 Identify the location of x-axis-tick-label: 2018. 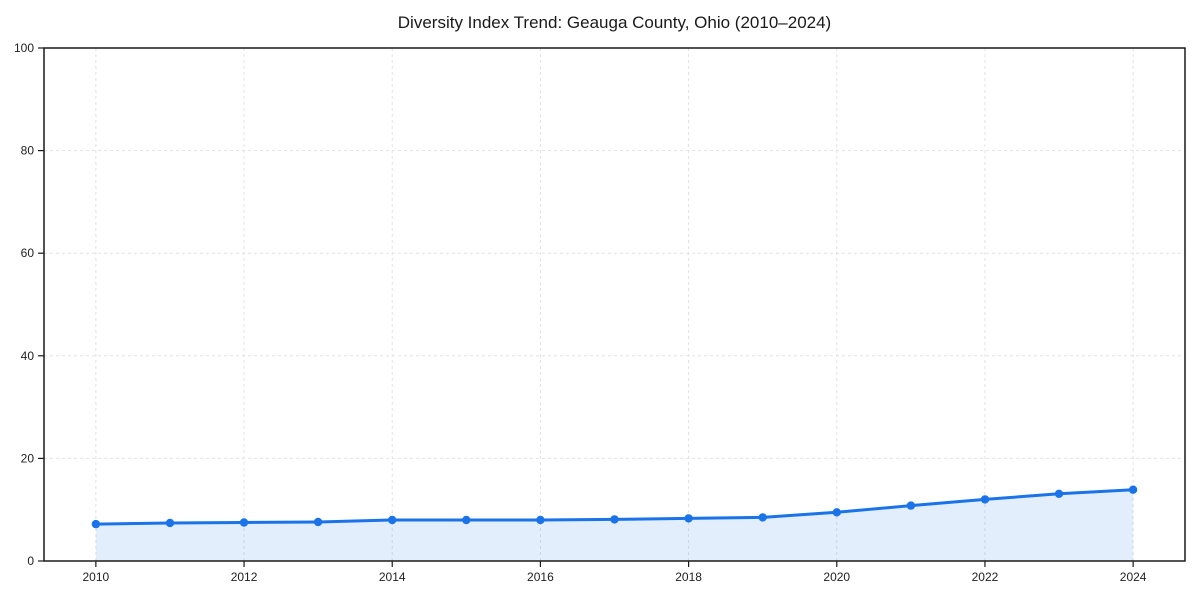
(688, 577).